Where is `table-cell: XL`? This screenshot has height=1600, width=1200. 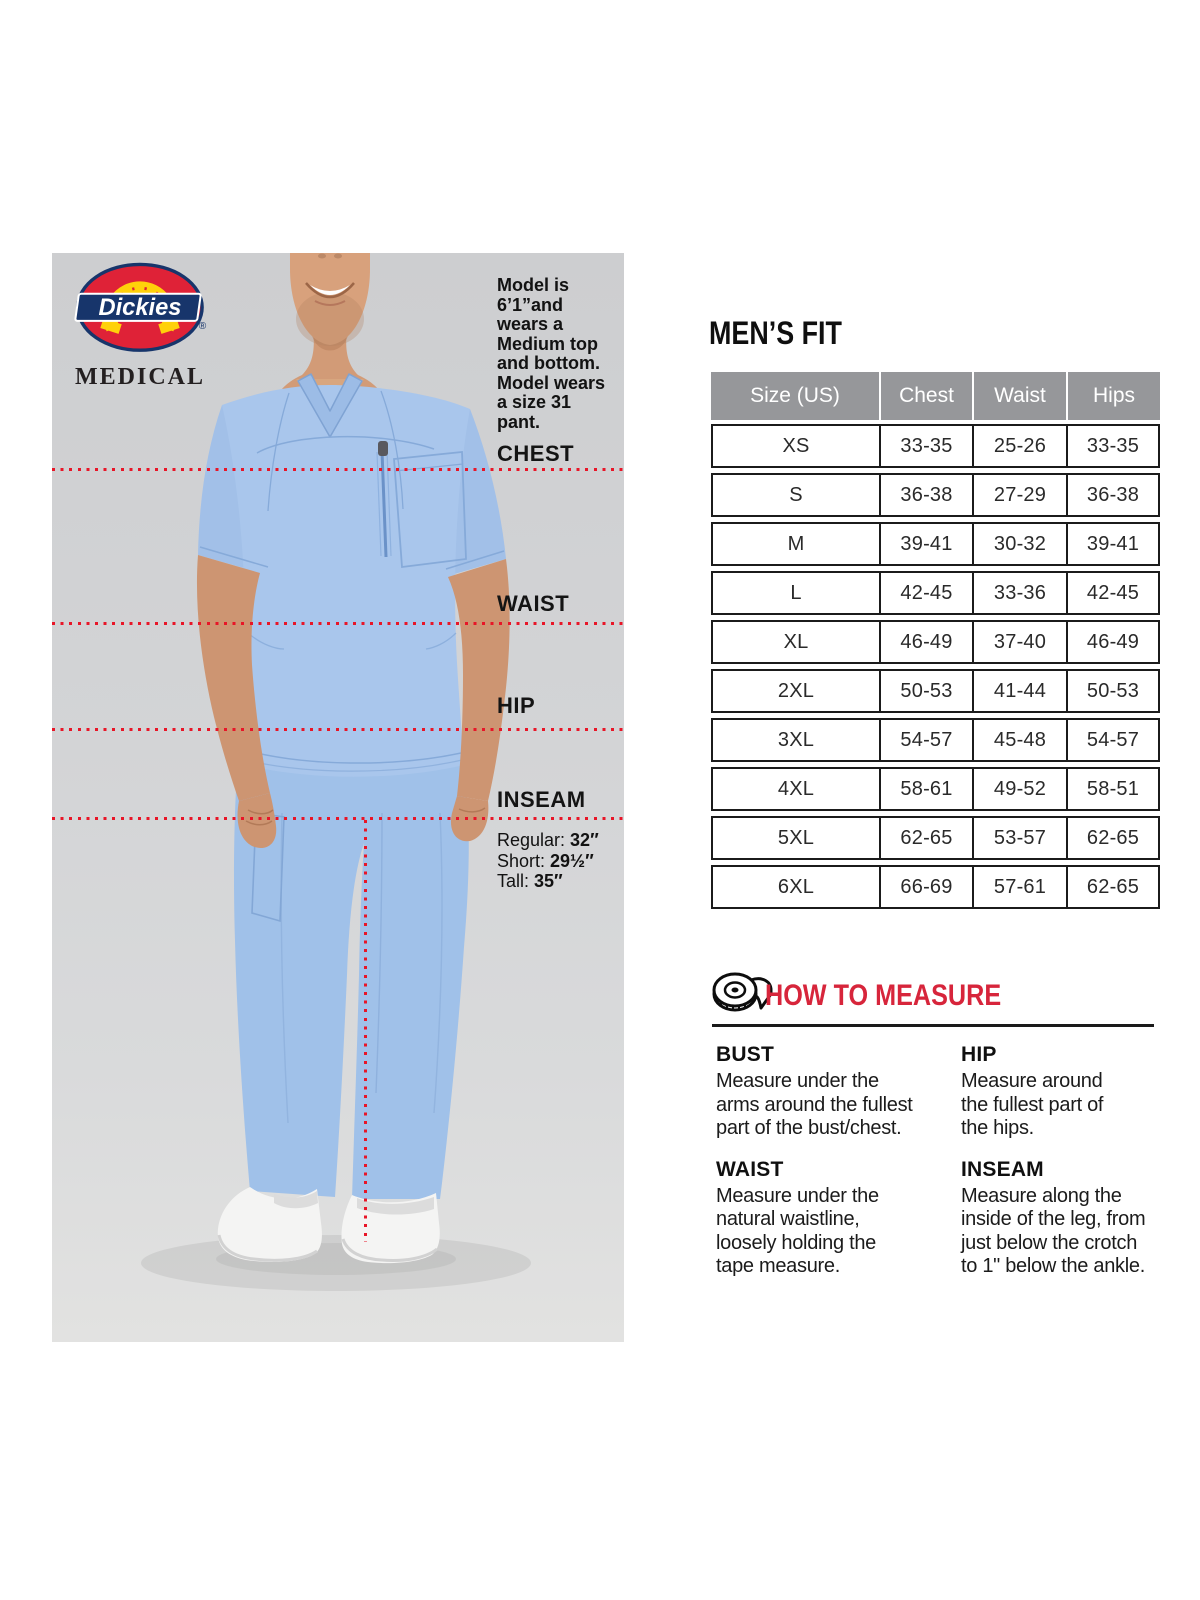 table-cell: XL is located at coordinates (796, 641).